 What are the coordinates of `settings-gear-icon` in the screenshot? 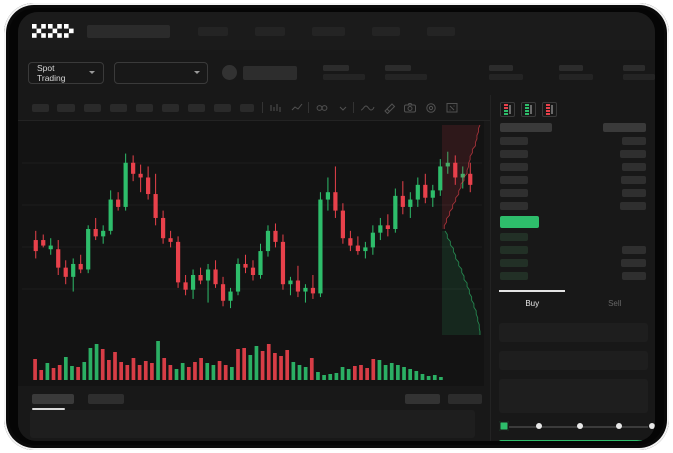 It's located at (431, 107).